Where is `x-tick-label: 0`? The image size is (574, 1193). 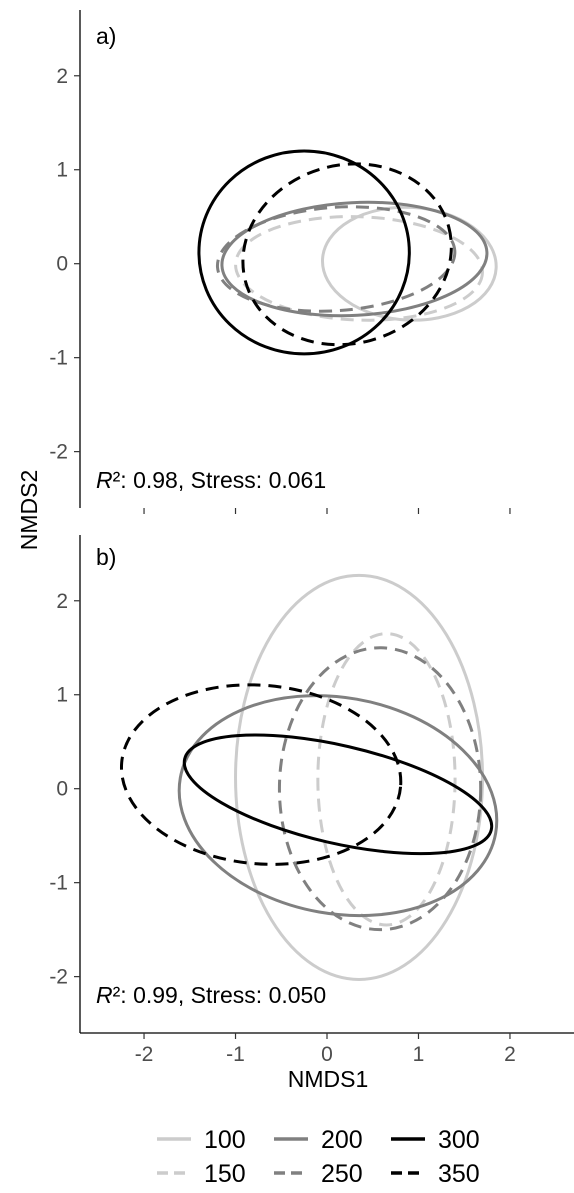
x-tick-label: 0 is located at coordinates (327, 1054).